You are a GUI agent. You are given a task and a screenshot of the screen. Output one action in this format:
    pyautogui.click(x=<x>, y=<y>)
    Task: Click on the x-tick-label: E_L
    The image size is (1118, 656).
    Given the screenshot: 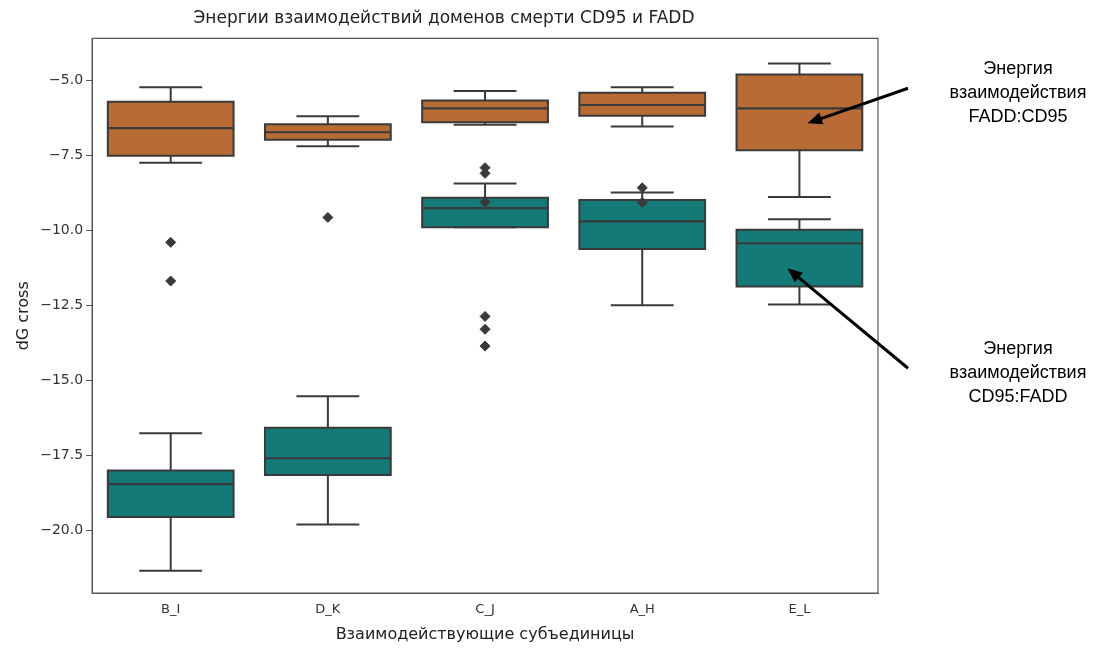 What is the action you would take?
    pyautogui.click(x=800, y=609)
    